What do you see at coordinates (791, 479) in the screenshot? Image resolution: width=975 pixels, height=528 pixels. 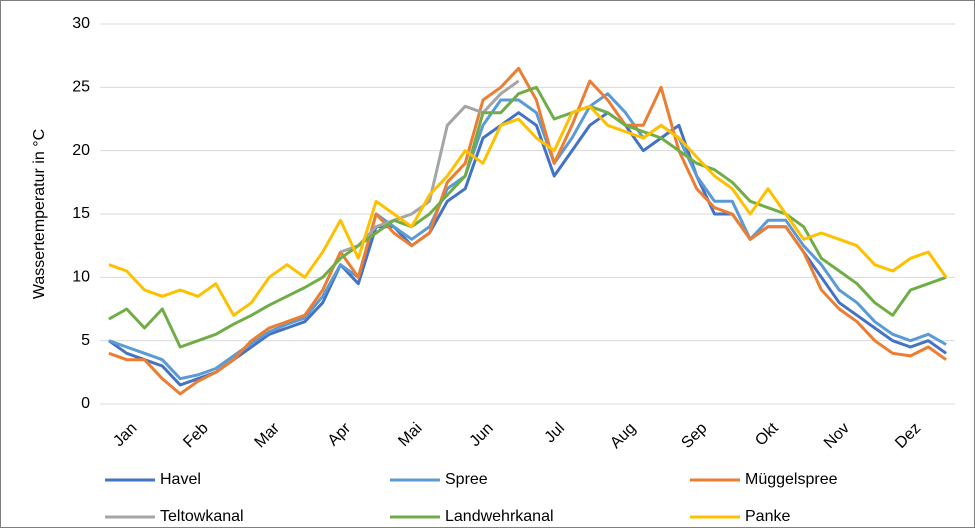 I see `legend-label: Müggelspree` at bounding box center [791, 479].